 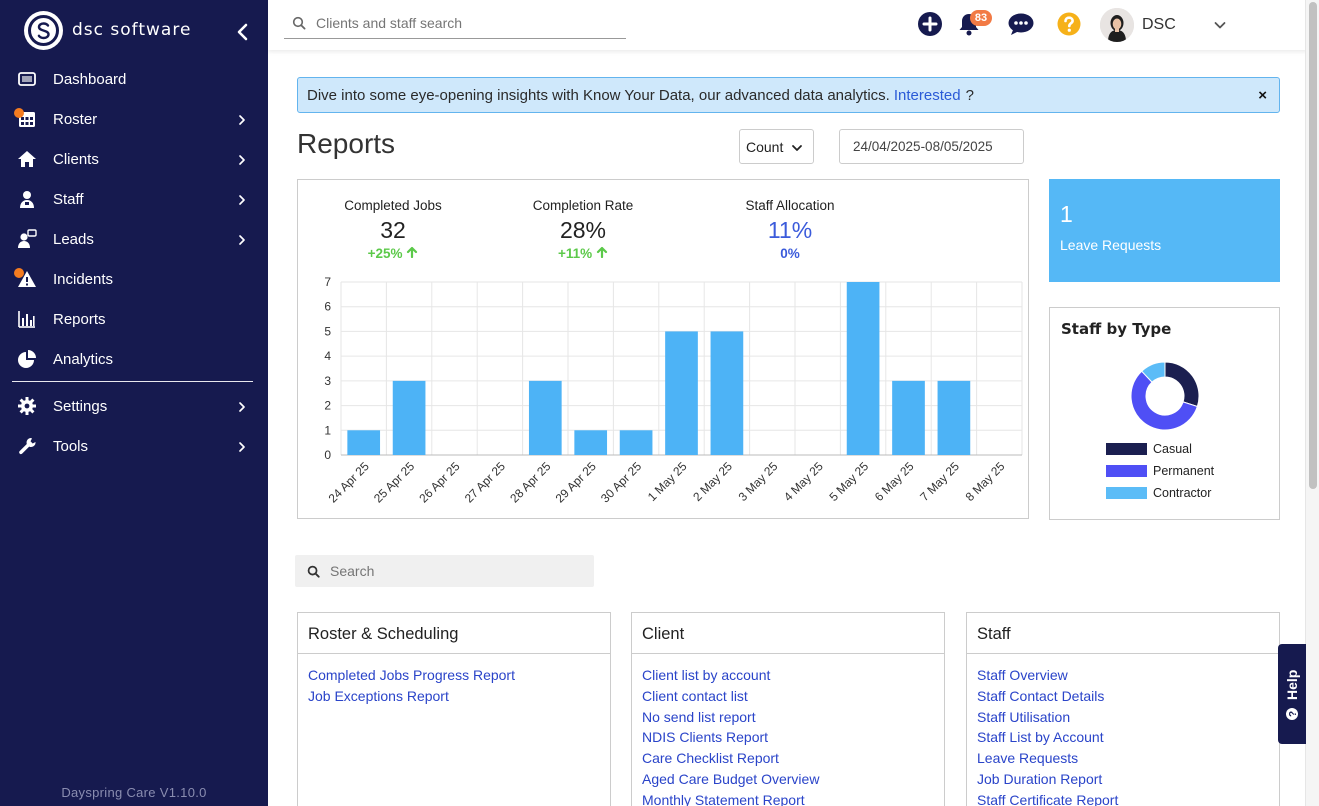 I want to click on stat-completed-jobs: Completed Jobs 32 +25%, so click(x=393, y=229).